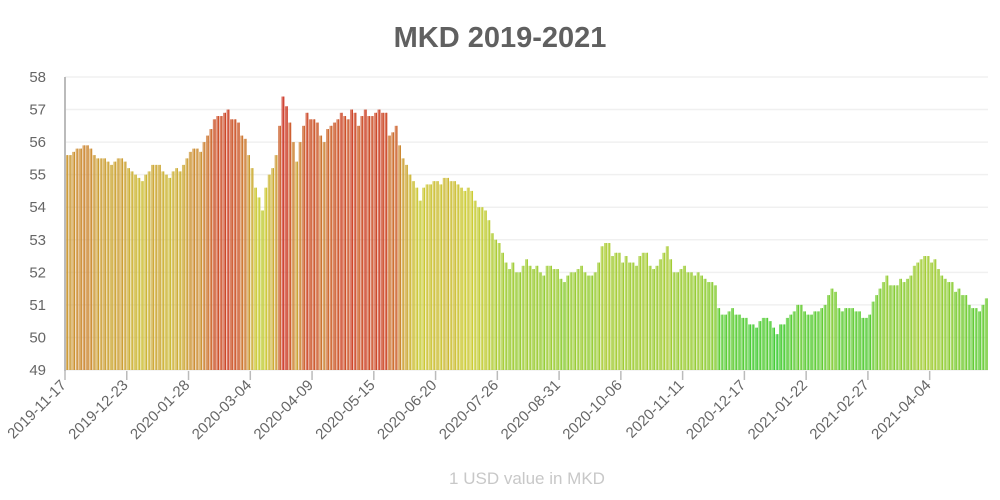 The height and width of the screenshot is (500, 1000). I want to click on y-tick-label: 53, so click(37, 240).